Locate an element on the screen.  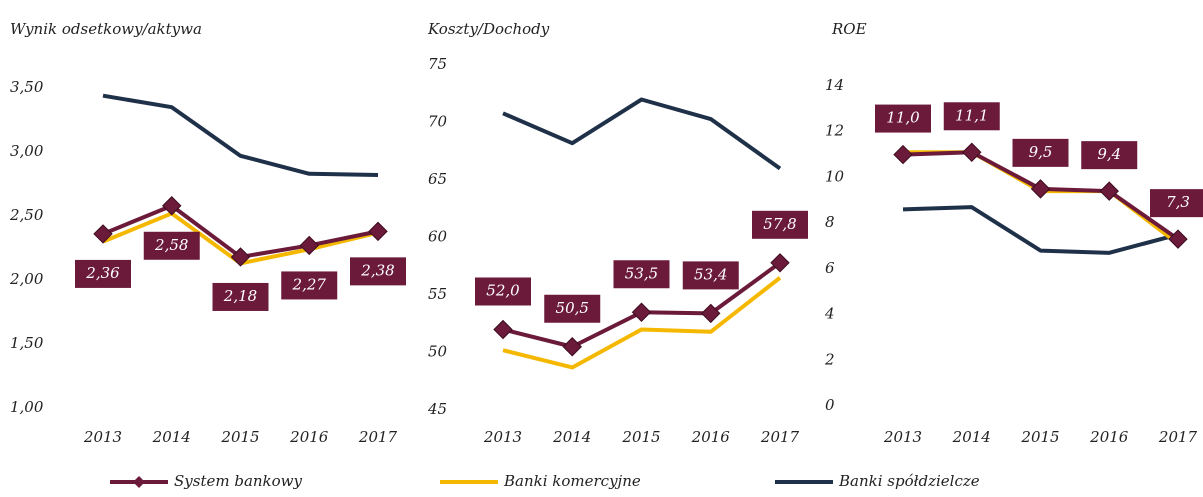
data-label: 2,18 is located at coordinates (240, 296).